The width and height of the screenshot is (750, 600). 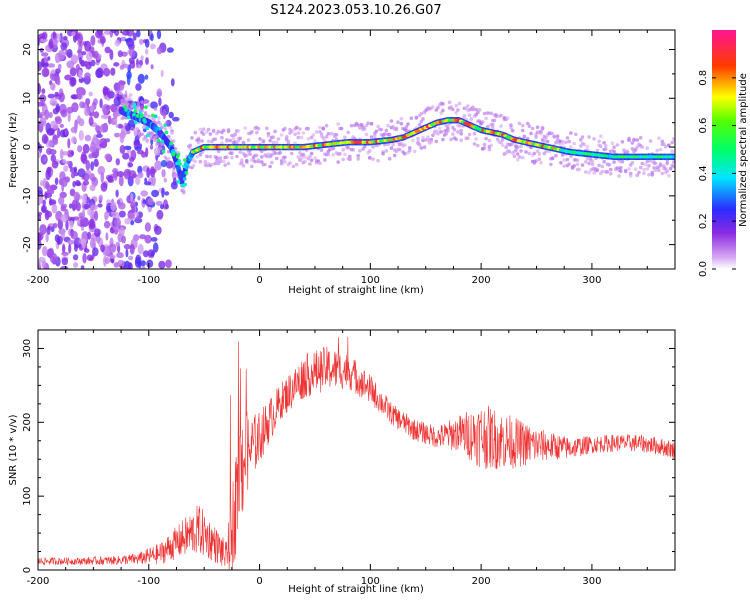 I want to click on snr-y-axis-label: SNR (10 * v/v), so click(x=13, y=449).